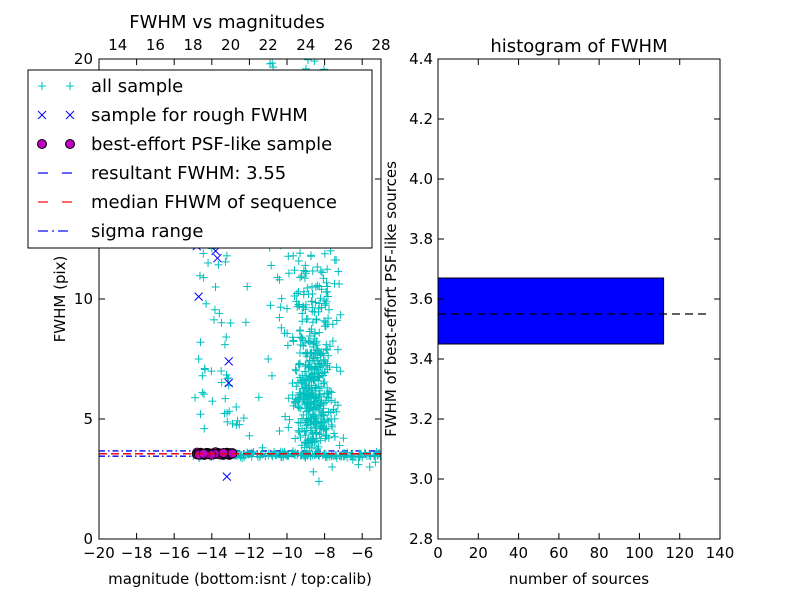 Image resolution: width=800 pixels, height=600 pixels. What do you see at coordinates (250, 553) in the screenshot?
I see `x-tick-label: −12` at bounding box center [250, 553].